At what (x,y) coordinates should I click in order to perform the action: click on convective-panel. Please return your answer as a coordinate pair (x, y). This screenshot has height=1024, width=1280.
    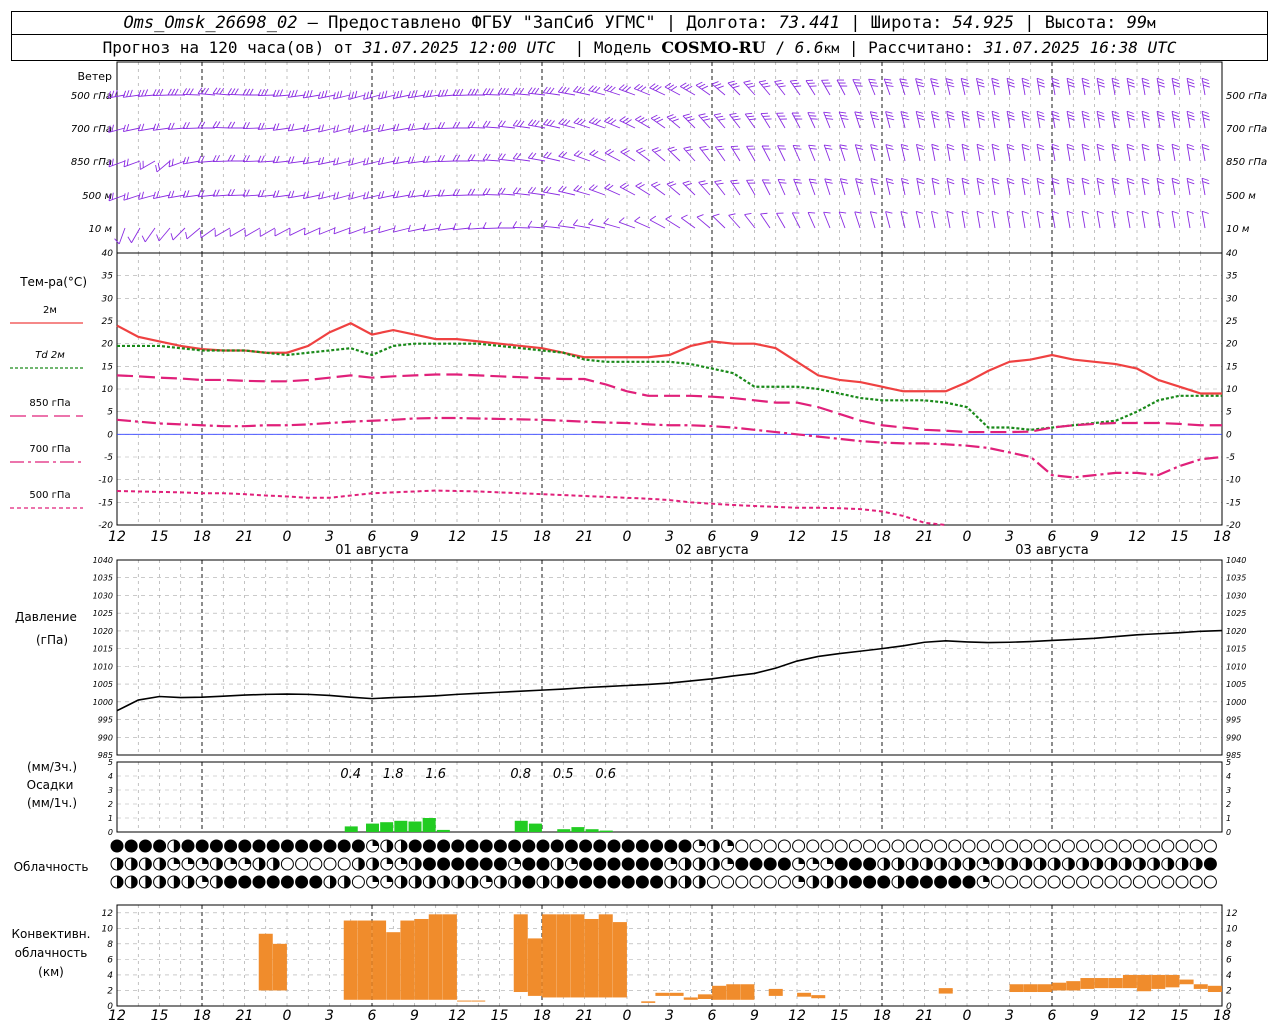
    Looking at the image, I should click on (669, 955).